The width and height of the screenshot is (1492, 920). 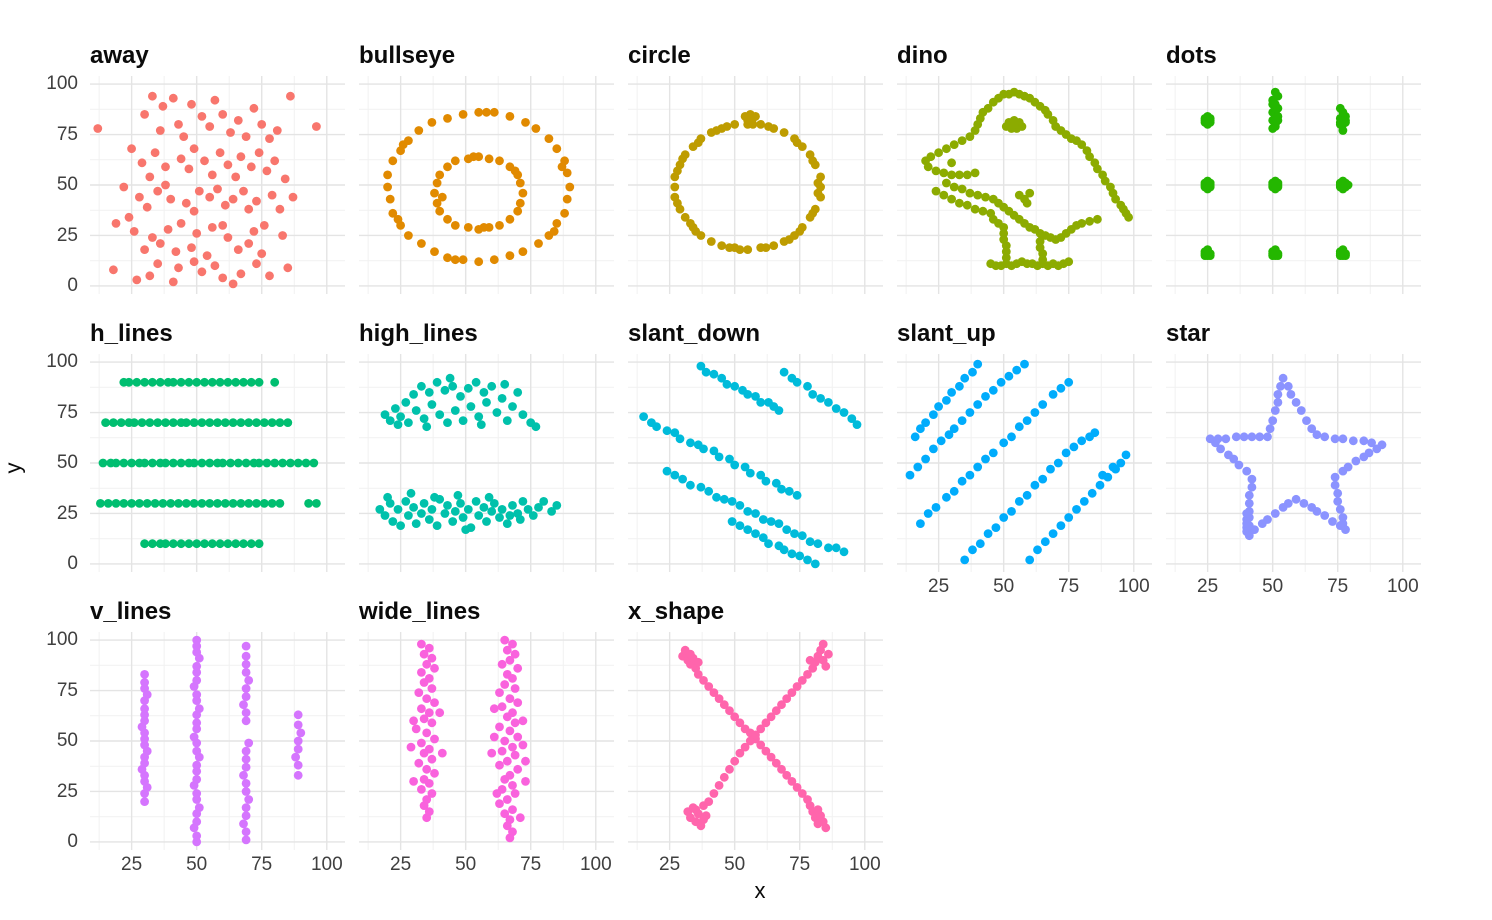 I want to click on panel-wide_lines, so click(x=486, y=741).